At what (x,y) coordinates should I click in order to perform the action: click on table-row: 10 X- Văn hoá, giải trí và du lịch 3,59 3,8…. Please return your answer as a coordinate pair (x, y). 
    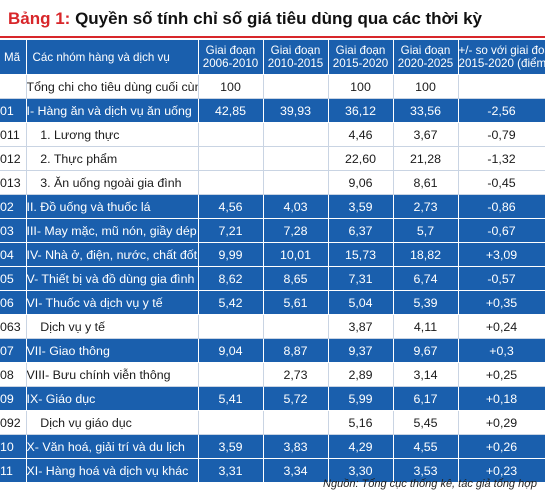
    Looking at the image, I should click on (272, 446).